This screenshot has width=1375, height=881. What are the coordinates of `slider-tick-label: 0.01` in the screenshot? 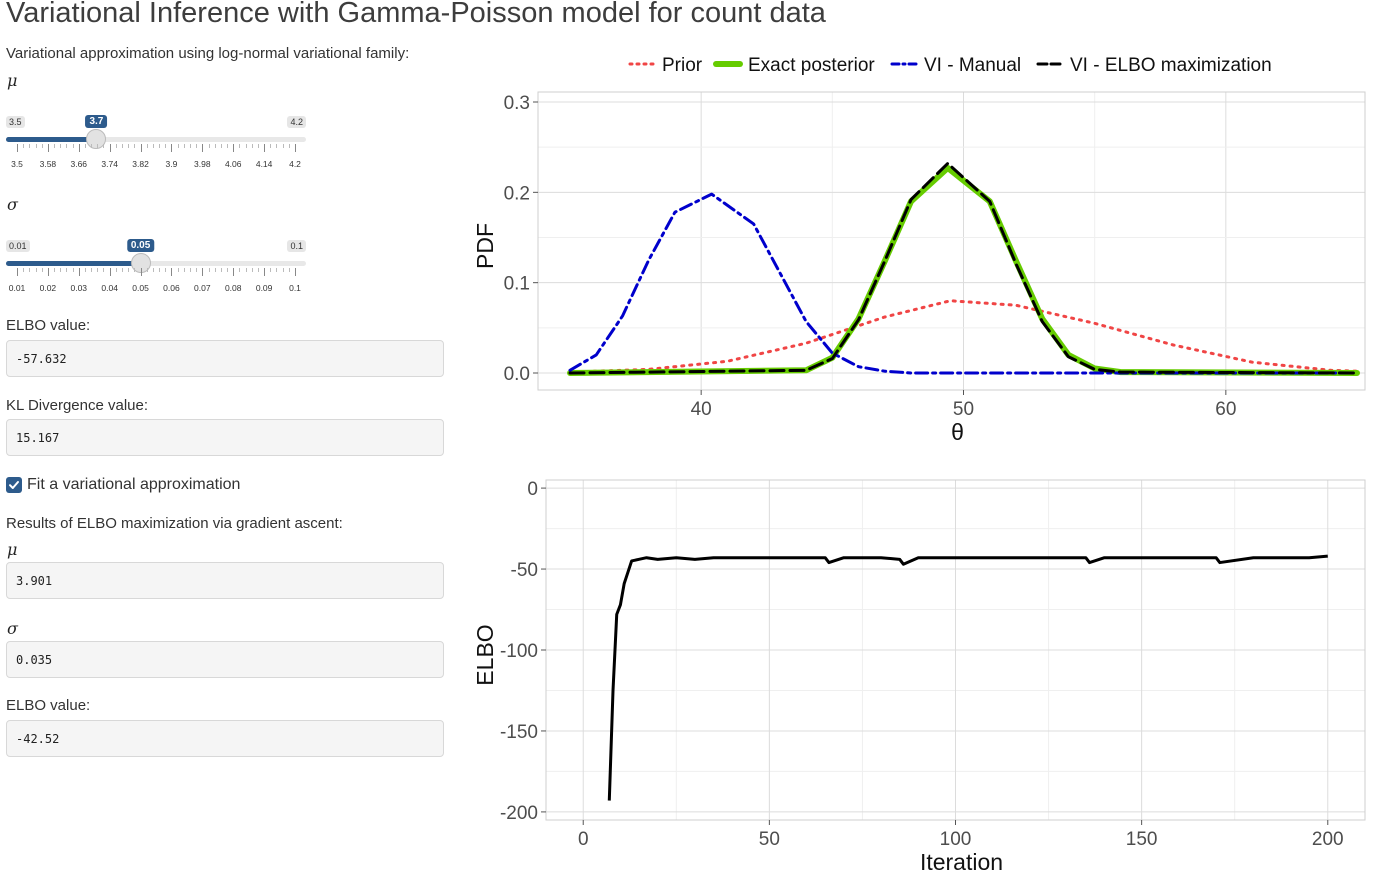 It's located at (17, 288).